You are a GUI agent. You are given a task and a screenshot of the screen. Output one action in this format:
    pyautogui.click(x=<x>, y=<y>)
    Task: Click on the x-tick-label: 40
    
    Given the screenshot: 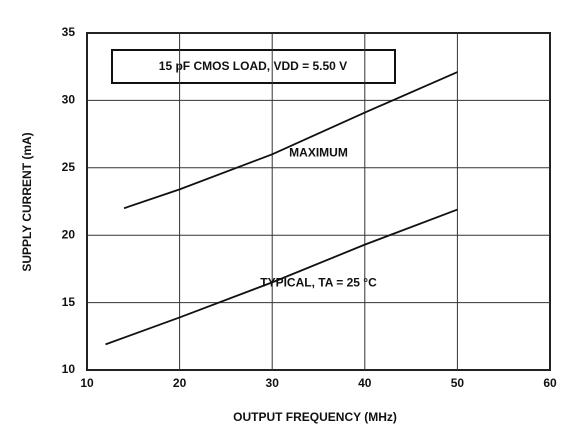 What is the action you would take?
    pyautogui.click(x=365, y=383)
    